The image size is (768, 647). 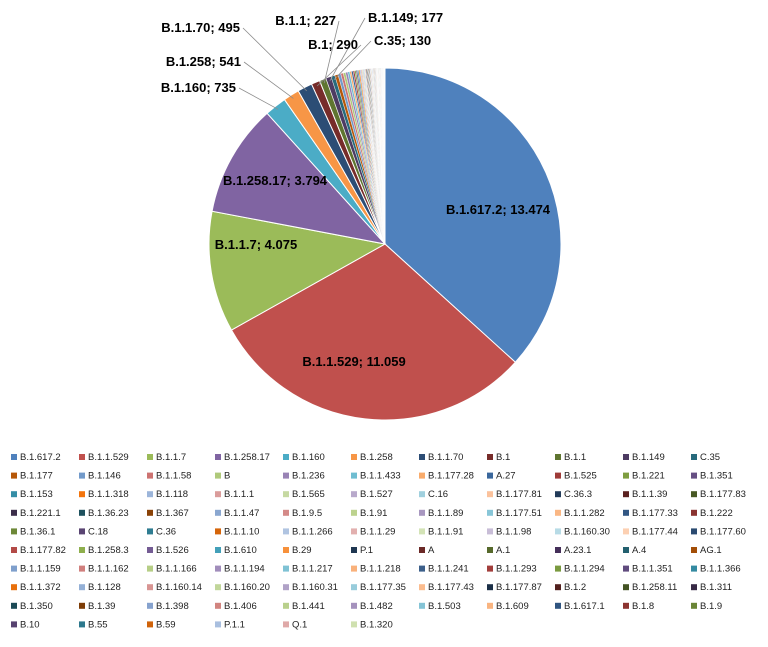 What do you see at coordinates (299, 178) in the screenshot?
I see `pie-slice-B.1.258.17` at bounding box center [299, 178].